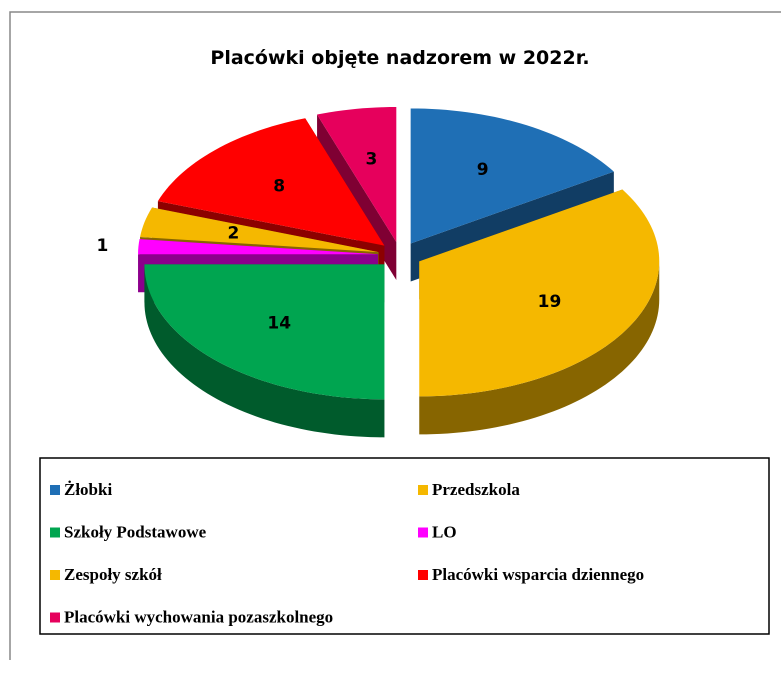 The image size is (781, 674). What do you see at coordinates (279, 186) in the screenshot?
I see `data-label: 8` at bounding box center [279, 186].